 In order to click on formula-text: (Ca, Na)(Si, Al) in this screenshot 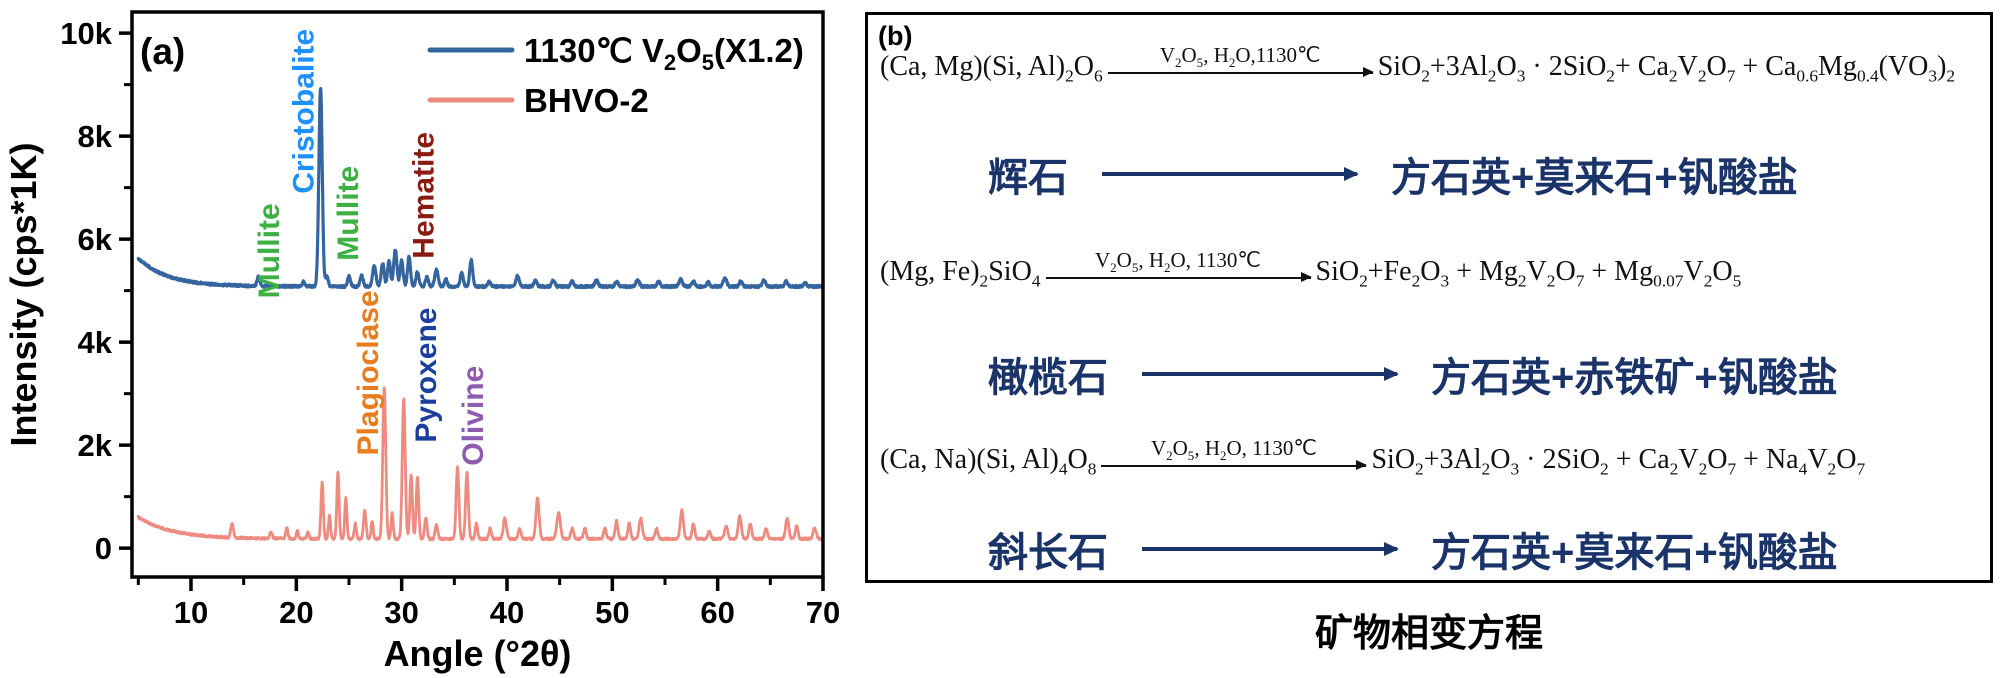, I will do `click(969, 459)`.